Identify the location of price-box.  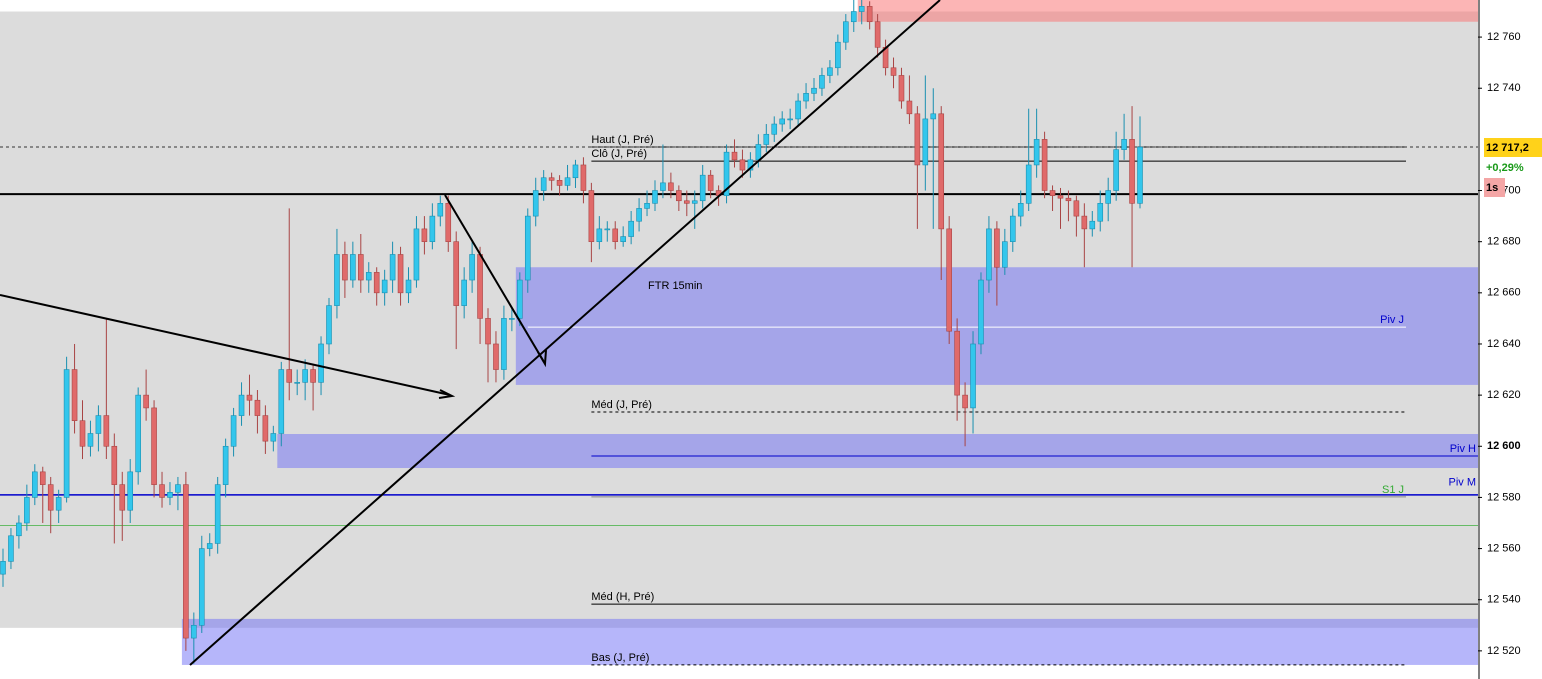
(1513, 147).